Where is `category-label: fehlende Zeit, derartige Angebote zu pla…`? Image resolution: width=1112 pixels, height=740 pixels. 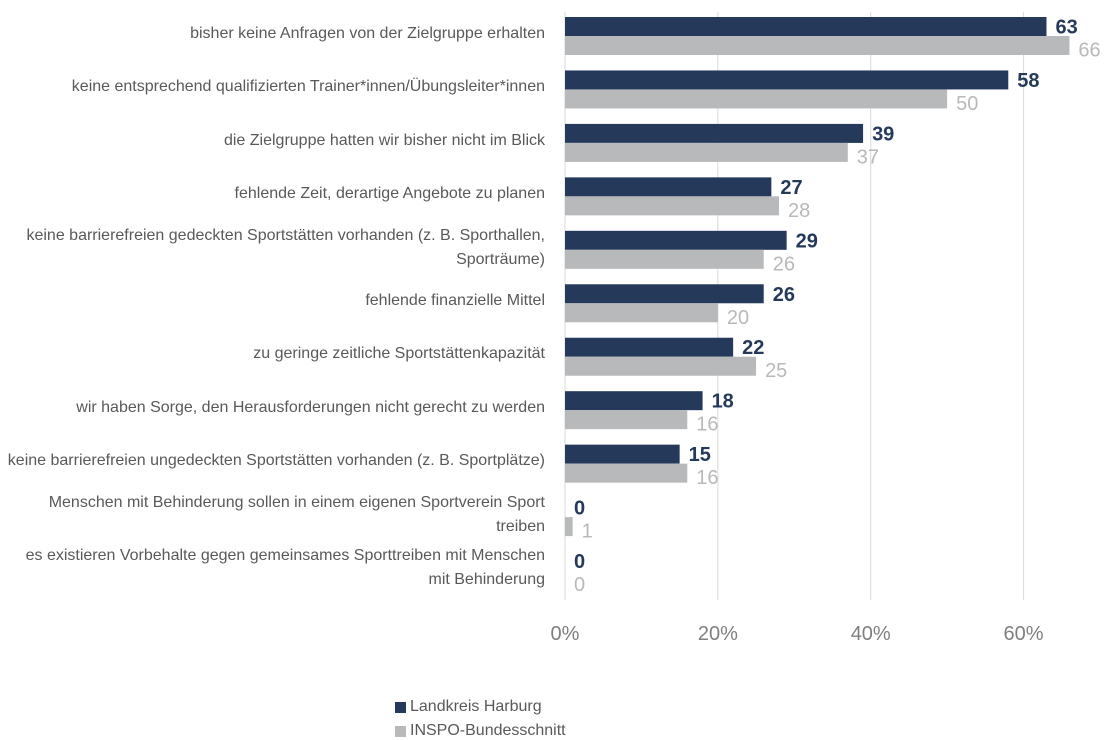
category-label: fehlende Zeit, derartige Angebote zu pla… is located at coordinates (275, 193).